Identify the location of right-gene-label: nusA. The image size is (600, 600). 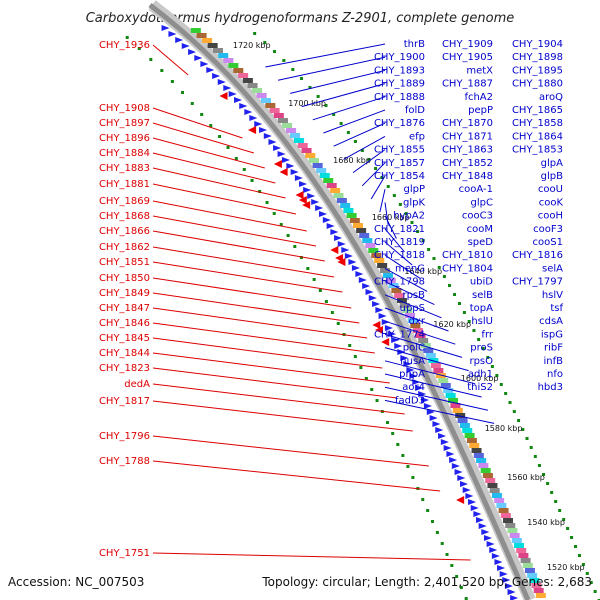
(412, 361).